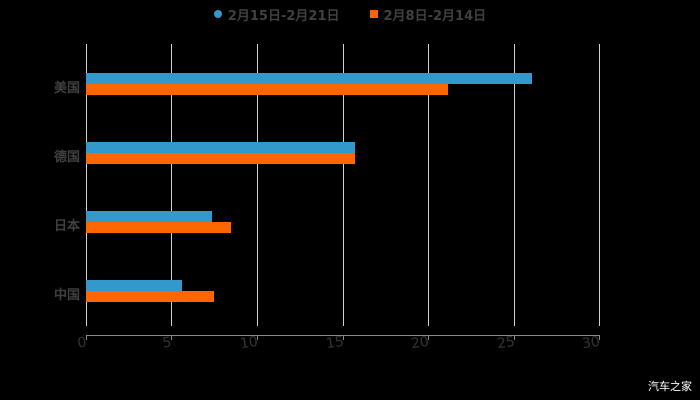  I want to click on x-tick-label: 20, so click(420, 343).